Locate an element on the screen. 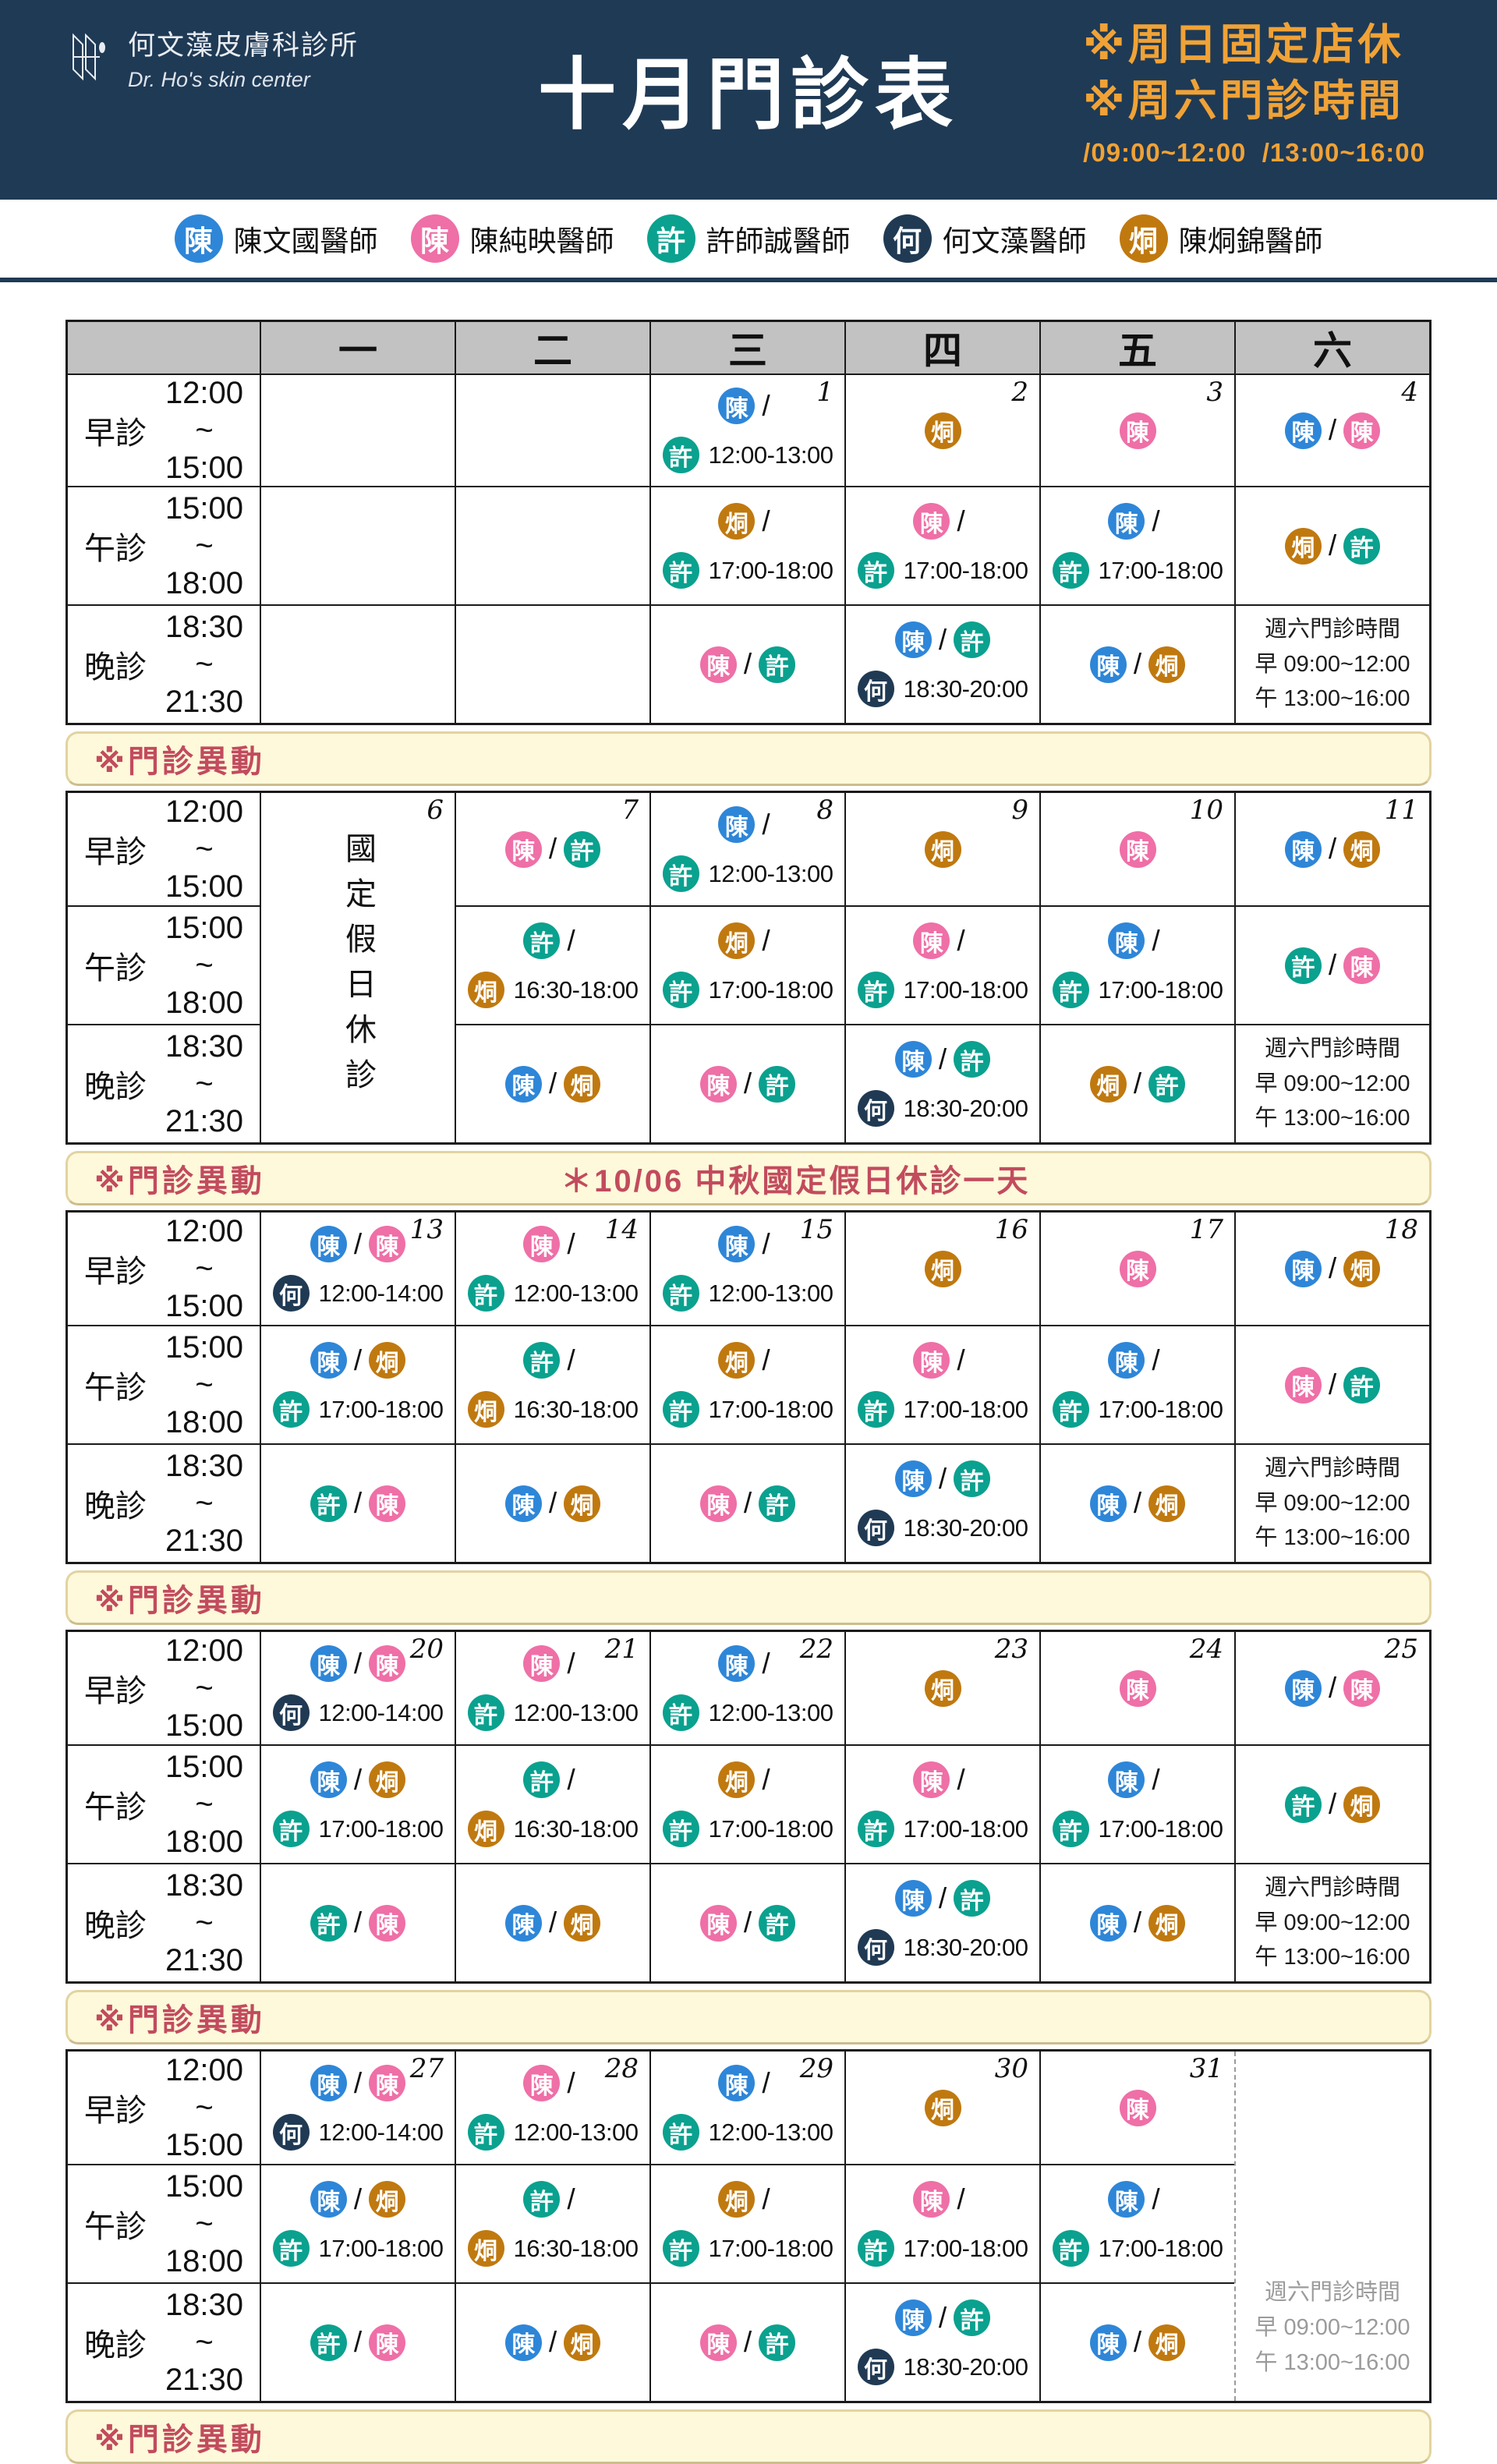 Image resolution: width=1497 pixels, height=2464 pixels. cell-line: 陳 / is located at coordinates (942, 1779).